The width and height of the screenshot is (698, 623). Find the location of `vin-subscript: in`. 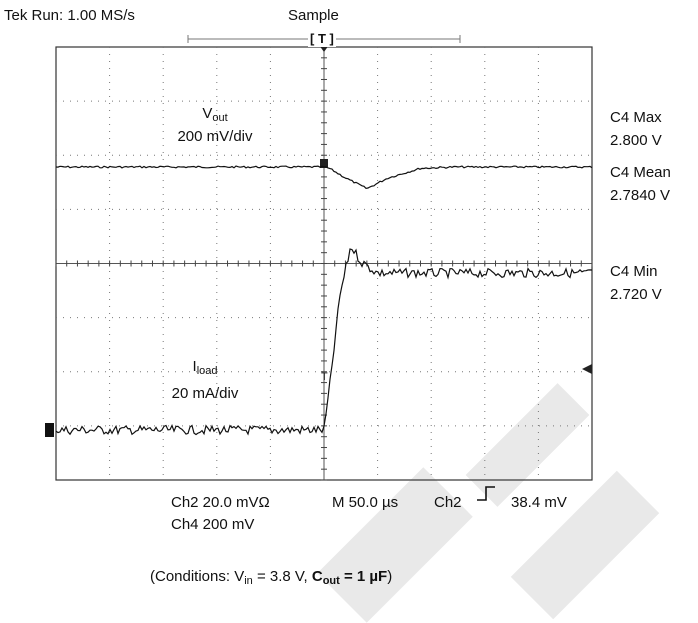

vin-subscript: in is located at coordinates (248, 581).